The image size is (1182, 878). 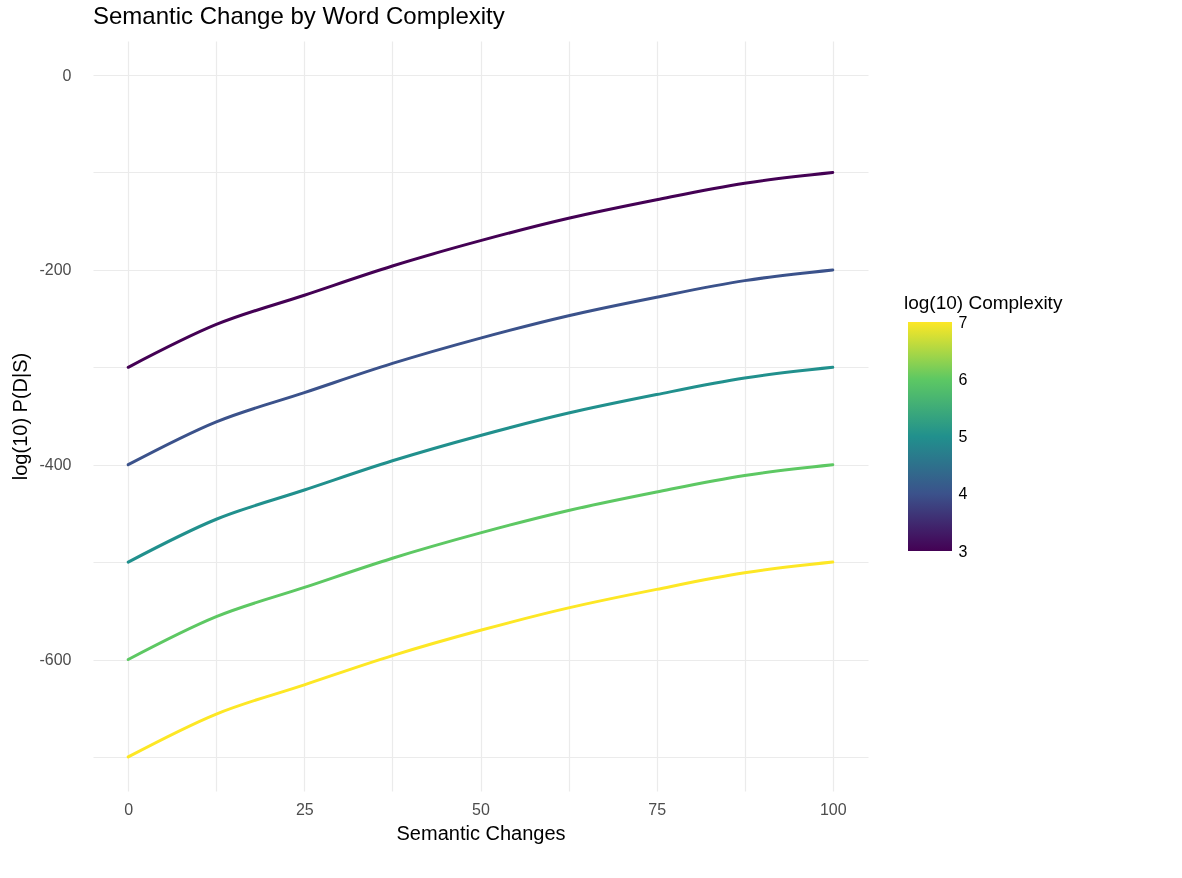 What do you see at coordinates (481, 809) in the screenshot?
I see `x-tick-label: 50` at bounding box center [481, 809].